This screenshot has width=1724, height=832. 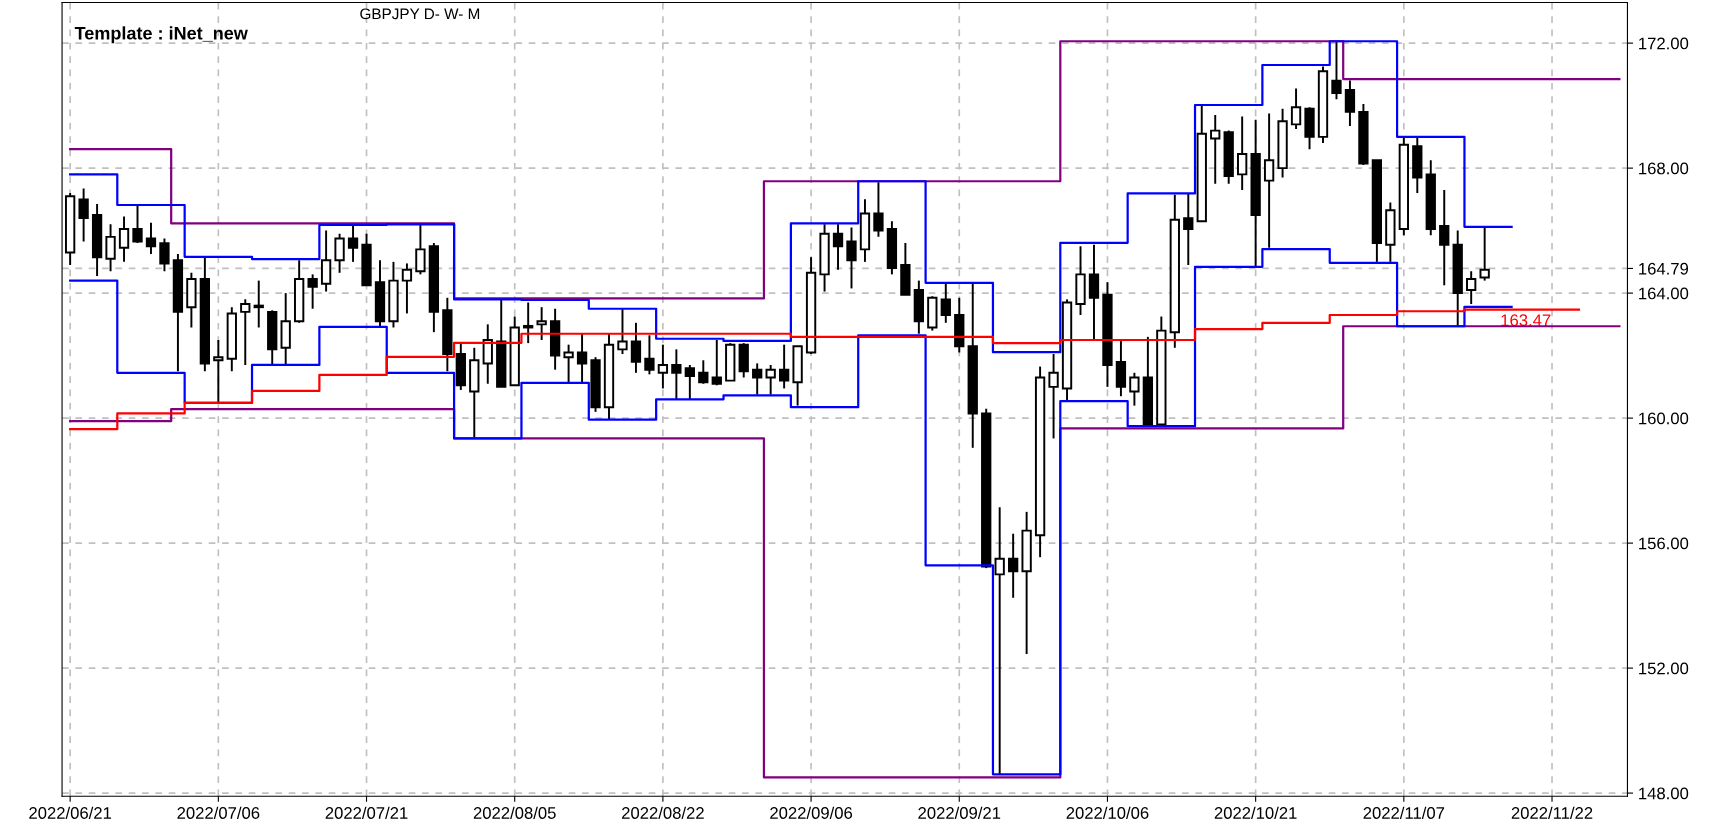 What do you see at coordinates (959, 812) in the screenshot?
I see `x-tick-label: 2022/09/21` at bounding box center [959, 812].